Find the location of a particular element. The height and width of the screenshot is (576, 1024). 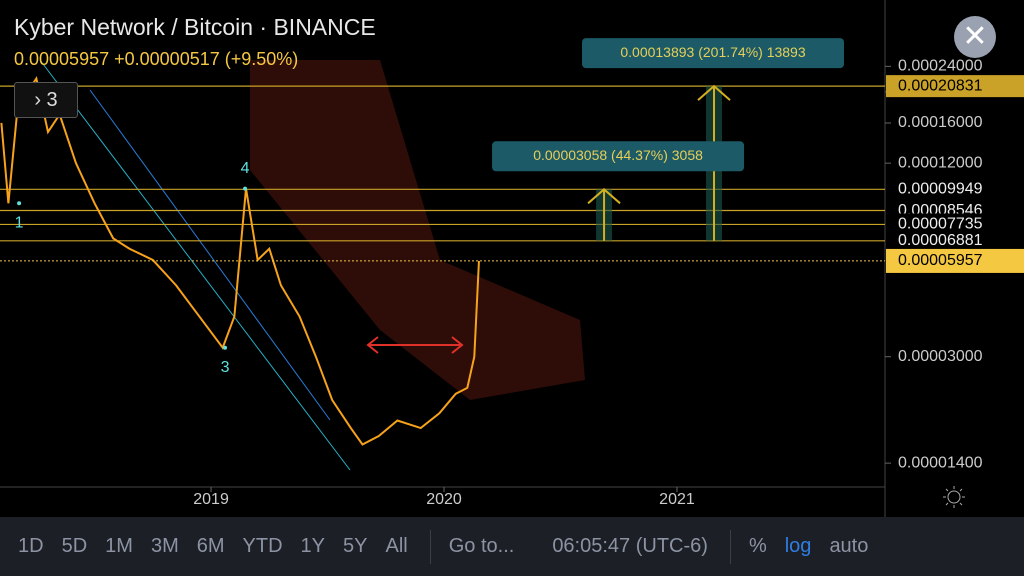

symbol-title: Kyber Network / Bitcoin · BINANCE is located at coordinates (195, 27).